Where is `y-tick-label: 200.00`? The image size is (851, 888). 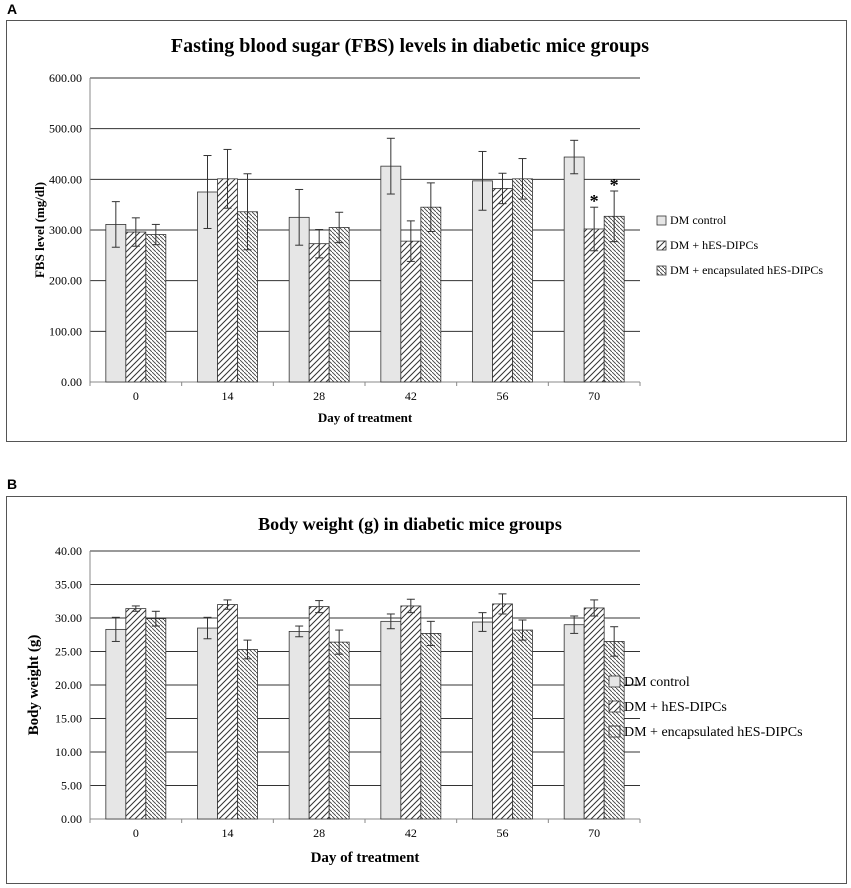
y-tick-label: 200.00 is located at coordinates (65, 281).